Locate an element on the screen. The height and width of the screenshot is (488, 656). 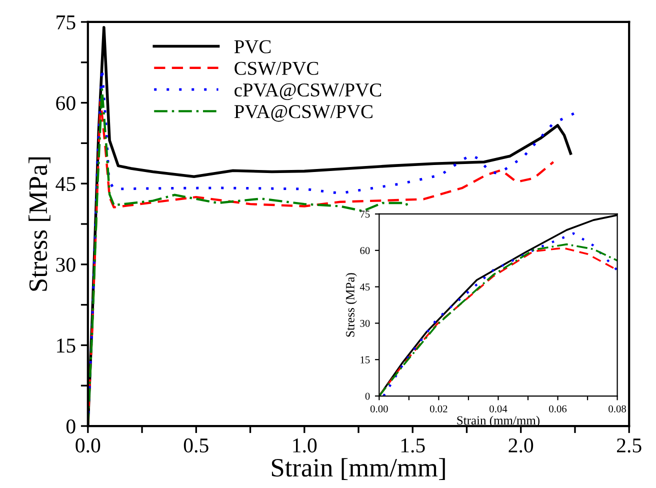
x-tick-label: 2.5 is located at coordinates (629, 445).